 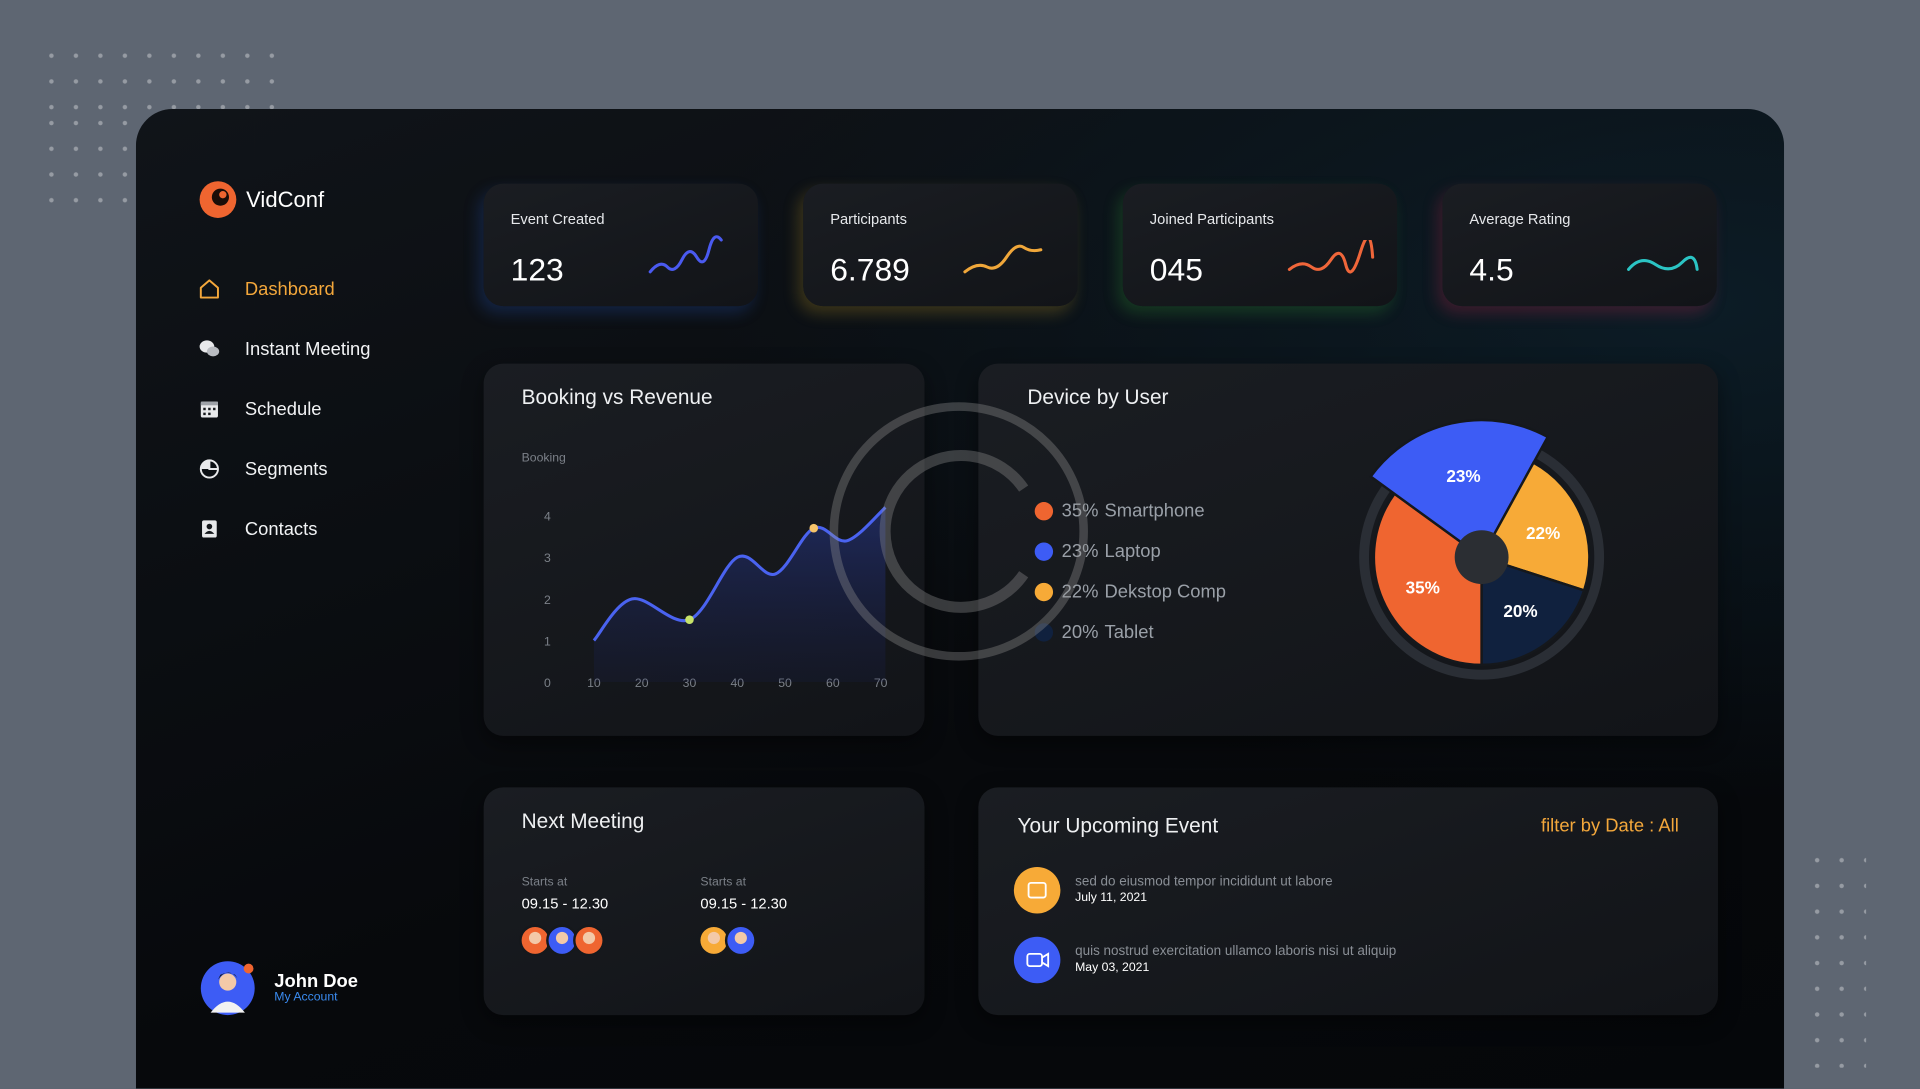 What do you see at coordinates (547, 600) in the screenshot?
I see `y-tick-label: 2` at bounding box center [547, 600].